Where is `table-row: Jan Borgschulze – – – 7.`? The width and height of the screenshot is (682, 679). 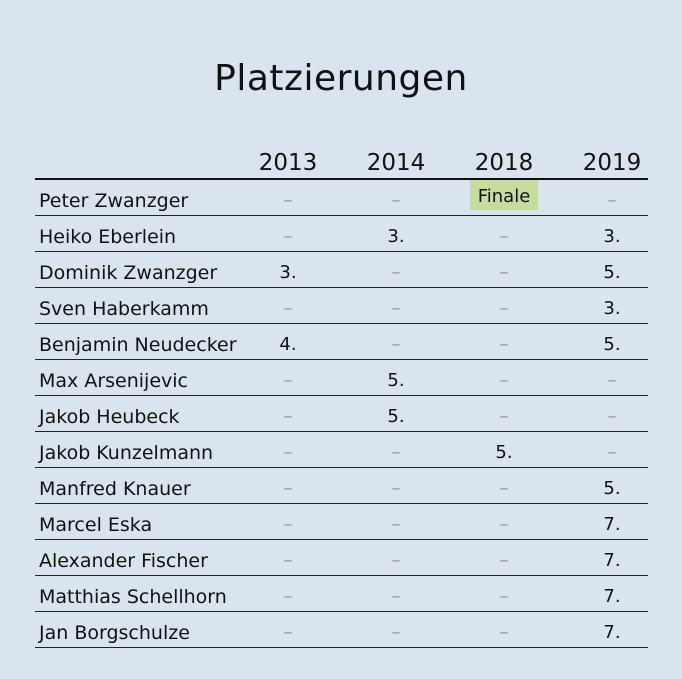 table-row: Jan Borgschulze – – – 7. is located at coordinates (341, 630).